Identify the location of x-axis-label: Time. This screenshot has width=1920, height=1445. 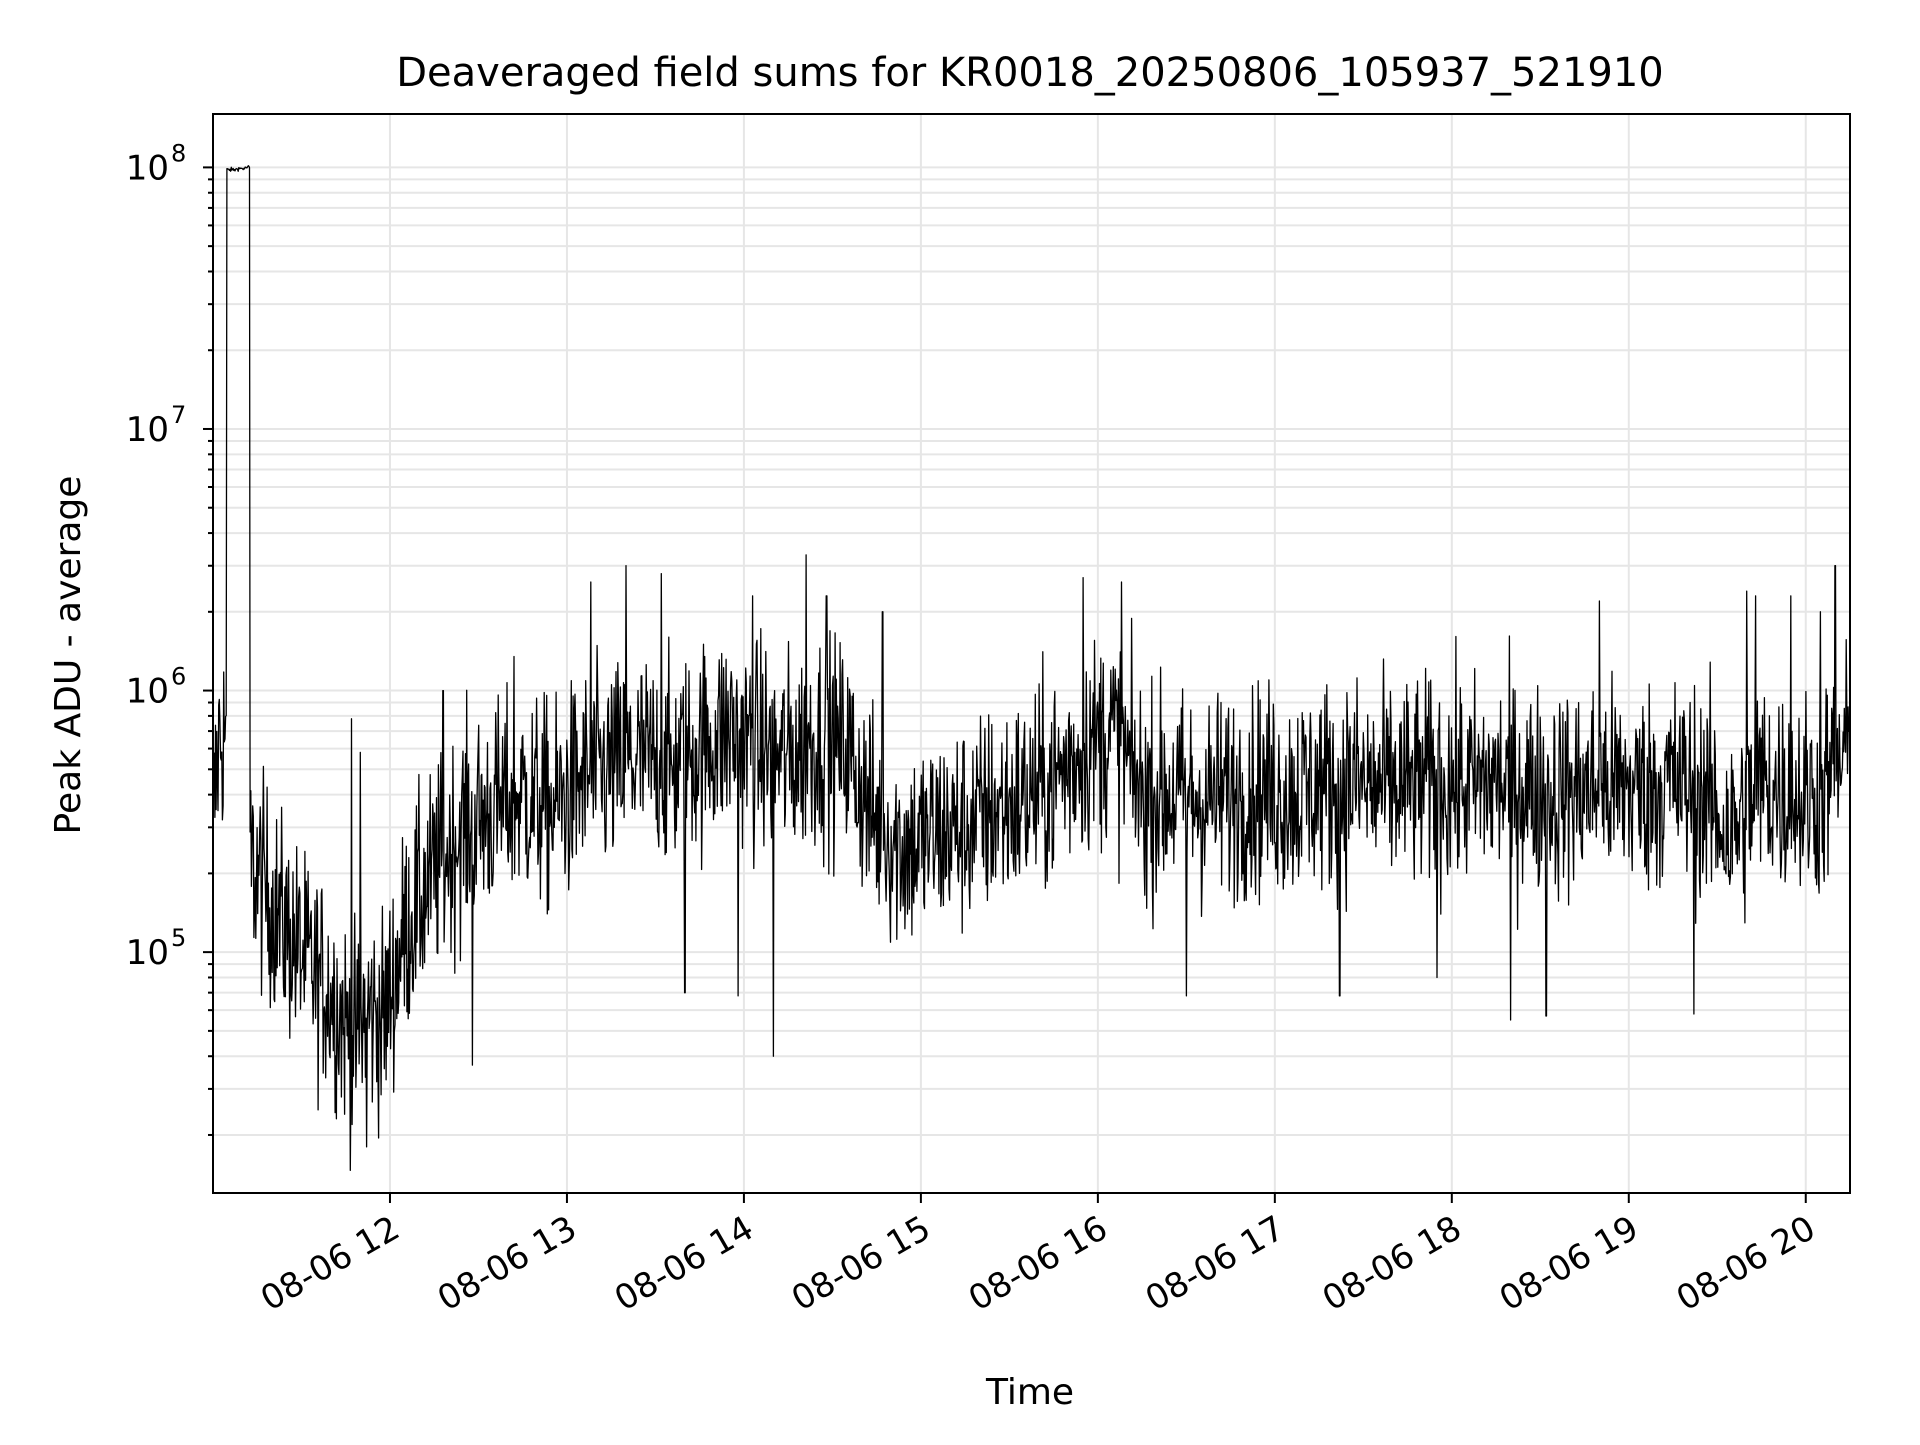
(1029, 1392).